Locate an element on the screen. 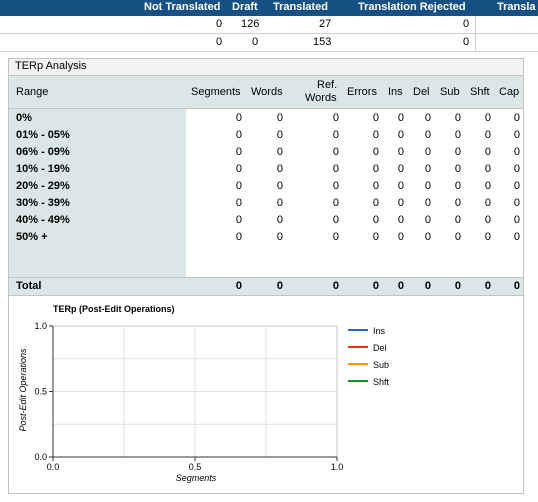 This screenshot has height=502, width=538. row-label: 06% - 09% is located at coordinates (43, 152).